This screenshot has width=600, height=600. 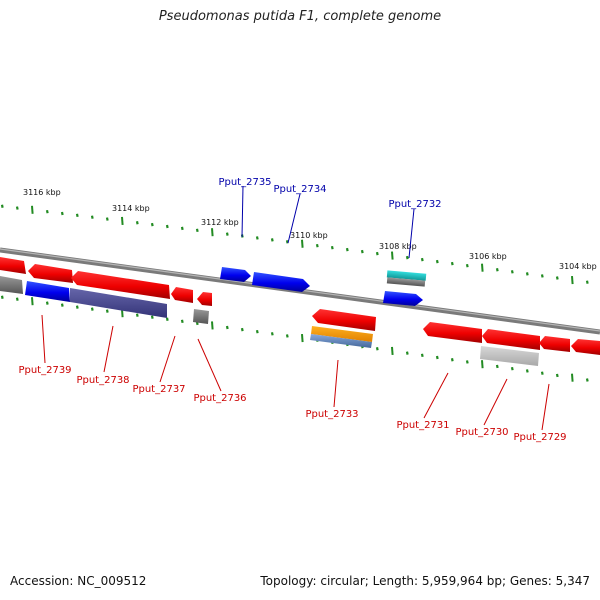 I want to click on gene-arrow-pput-2732-grey, so click(x=406, y=282).